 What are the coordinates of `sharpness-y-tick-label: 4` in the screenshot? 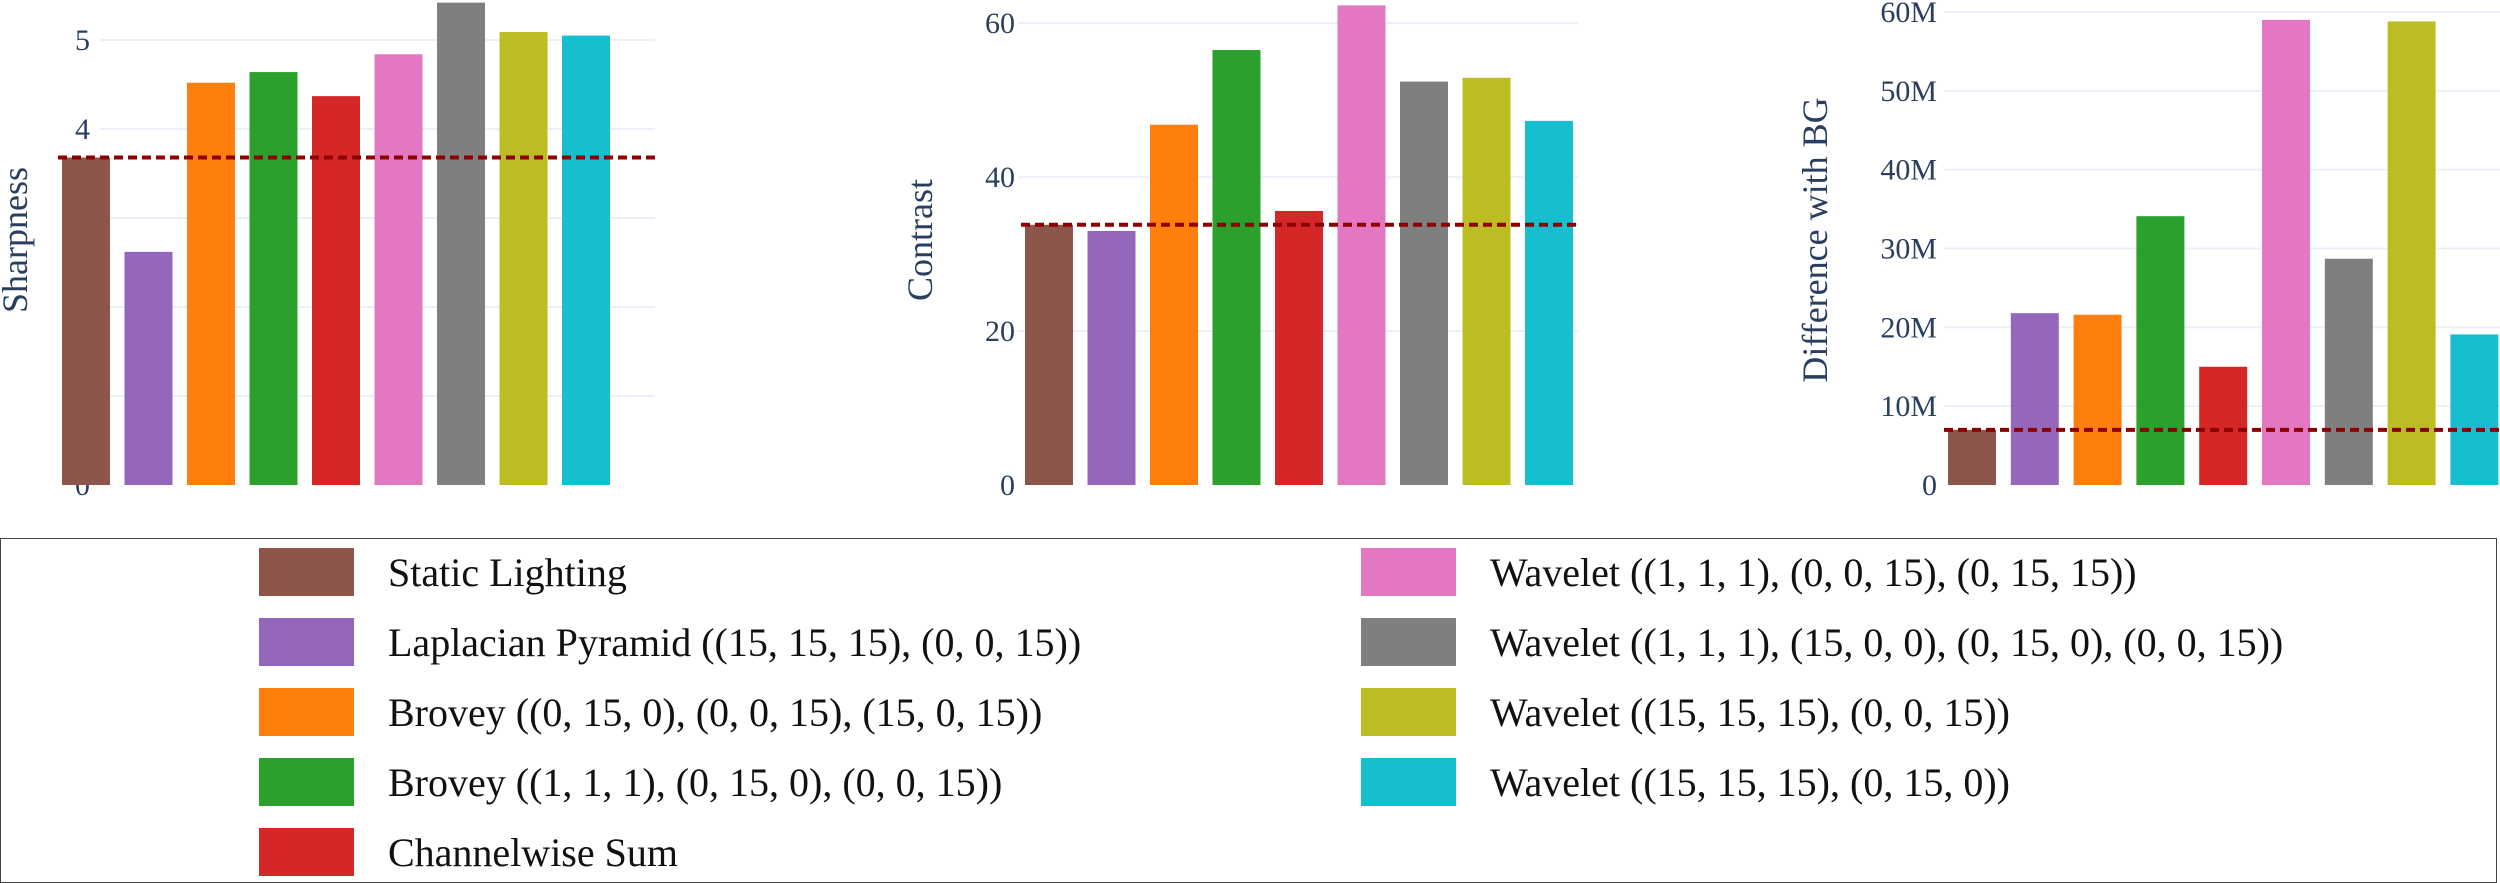 It's located at (82, 129).